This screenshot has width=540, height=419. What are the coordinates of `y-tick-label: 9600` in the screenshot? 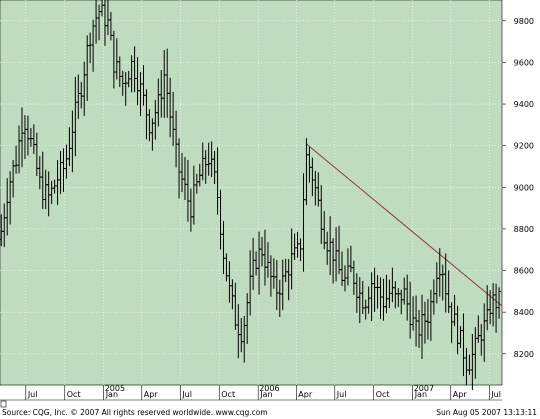 It's located at (524, 62).